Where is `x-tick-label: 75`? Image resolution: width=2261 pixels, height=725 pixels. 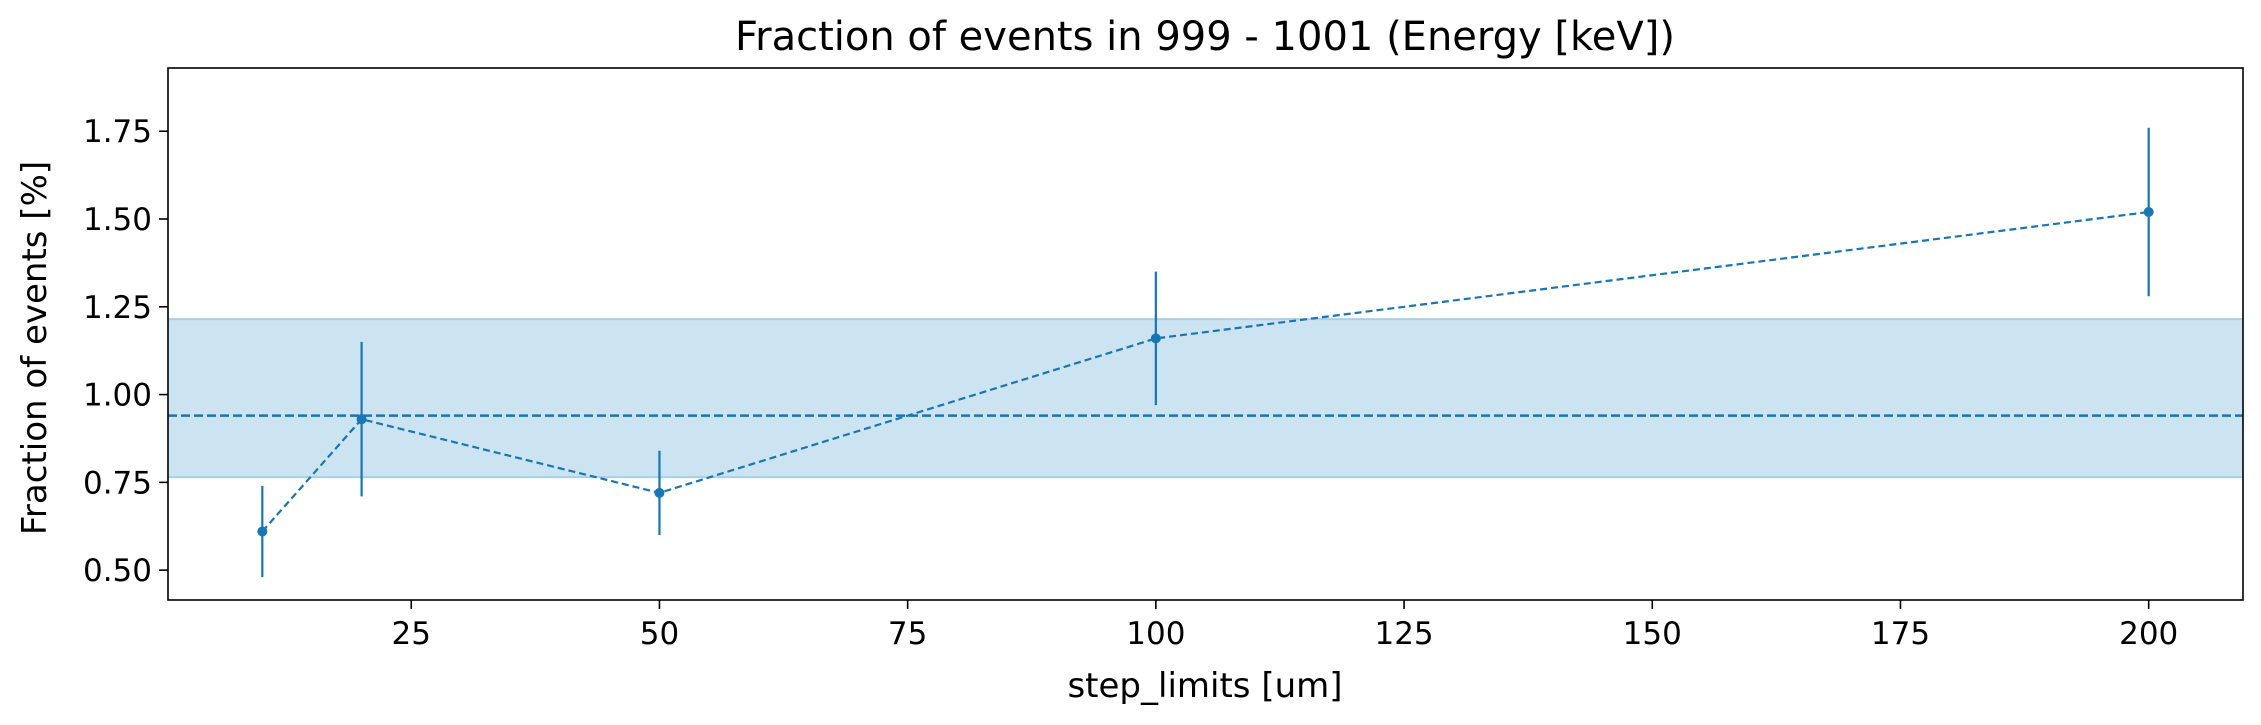 x-tick-label: 75 is located at coordinates (907, 634).